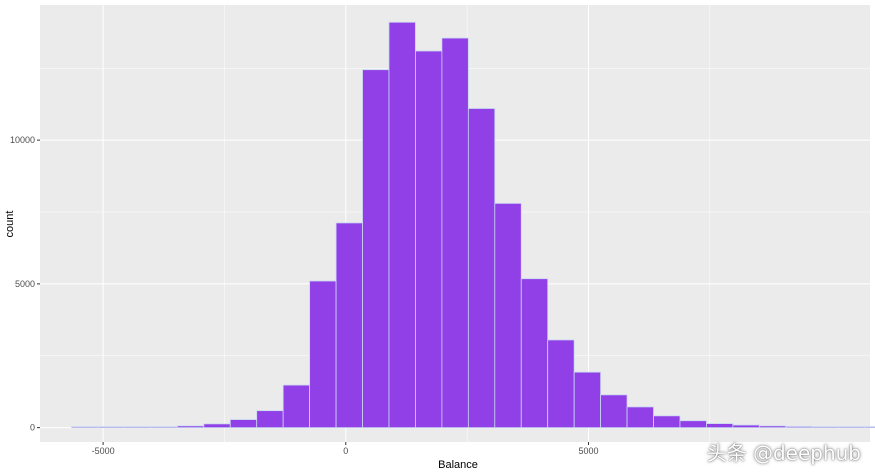  I want to click on y-tick-label: 10000, so click(22, 140).